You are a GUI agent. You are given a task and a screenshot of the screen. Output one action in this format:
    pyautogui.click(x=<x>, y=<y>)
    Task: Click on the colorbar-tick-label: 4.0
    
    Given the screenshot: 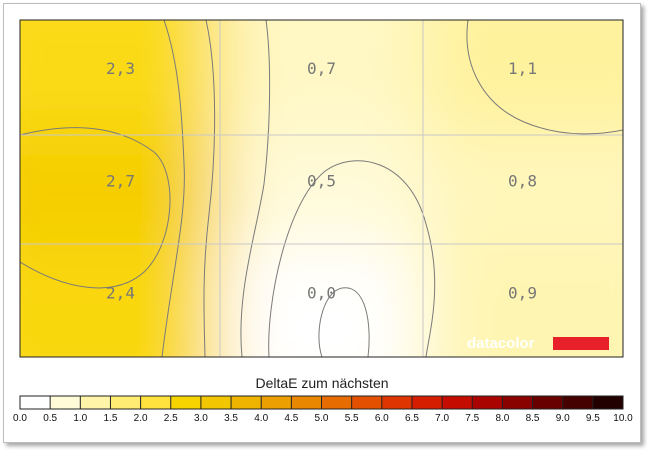 What is the action you would take?
    pyautogui.click(x=261, y=418)
    